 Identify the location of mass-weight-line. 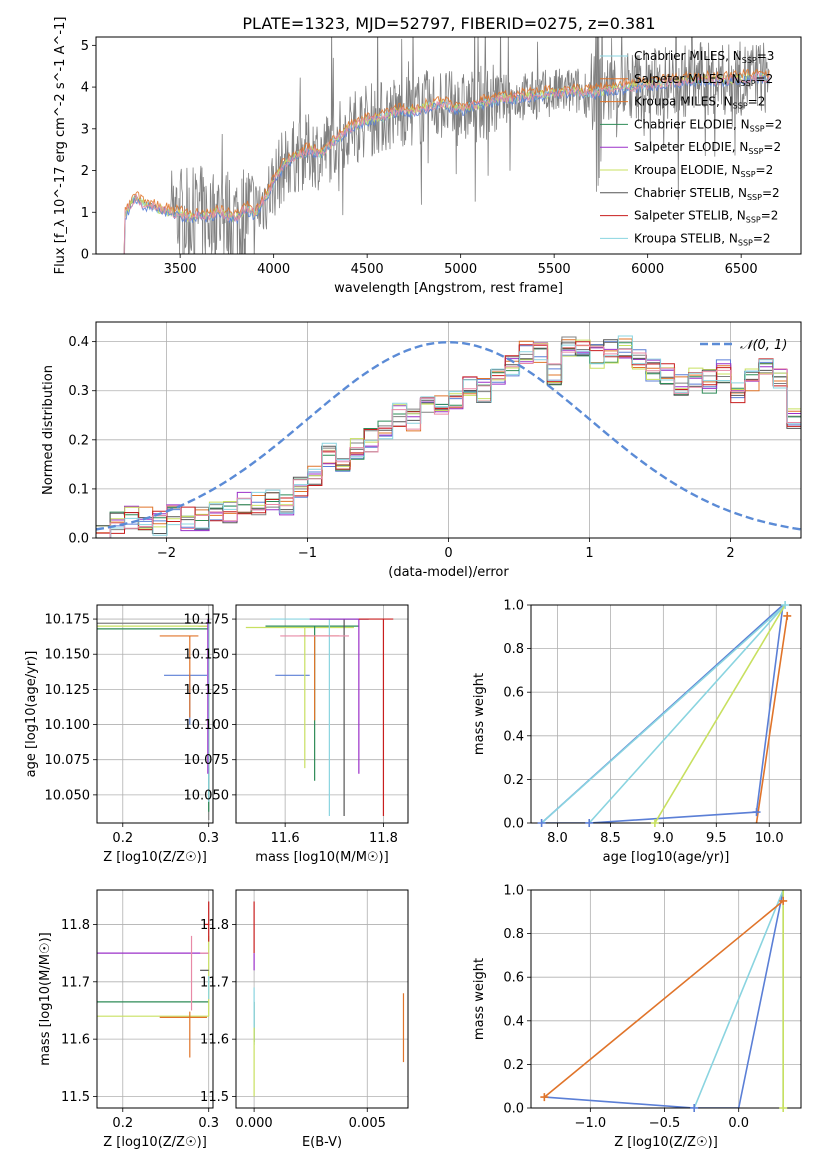
(663, 999).